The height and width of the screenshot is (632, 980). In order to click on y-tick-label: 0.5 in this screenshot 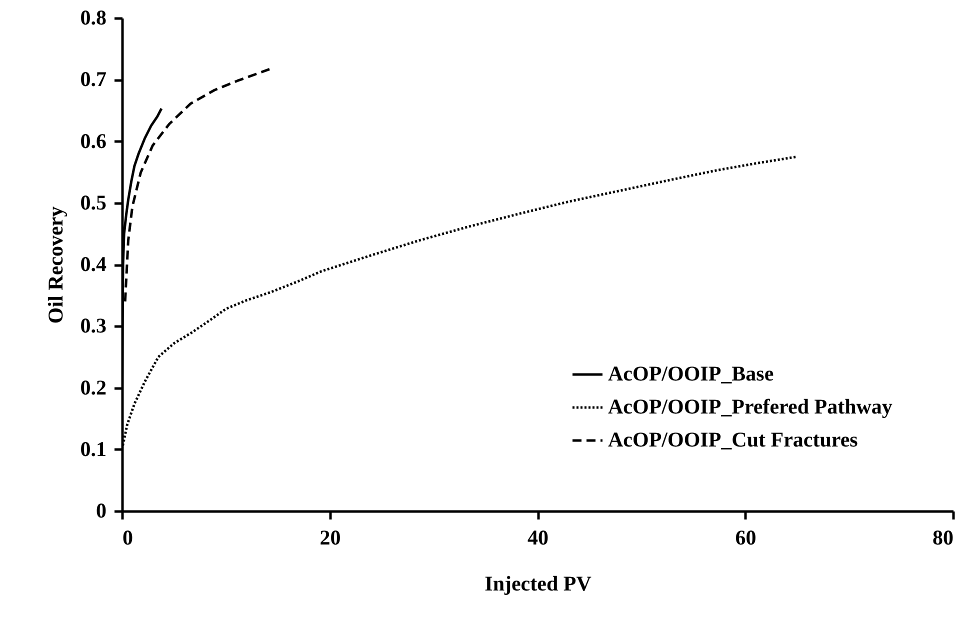, I will do `click(93, 202)`.